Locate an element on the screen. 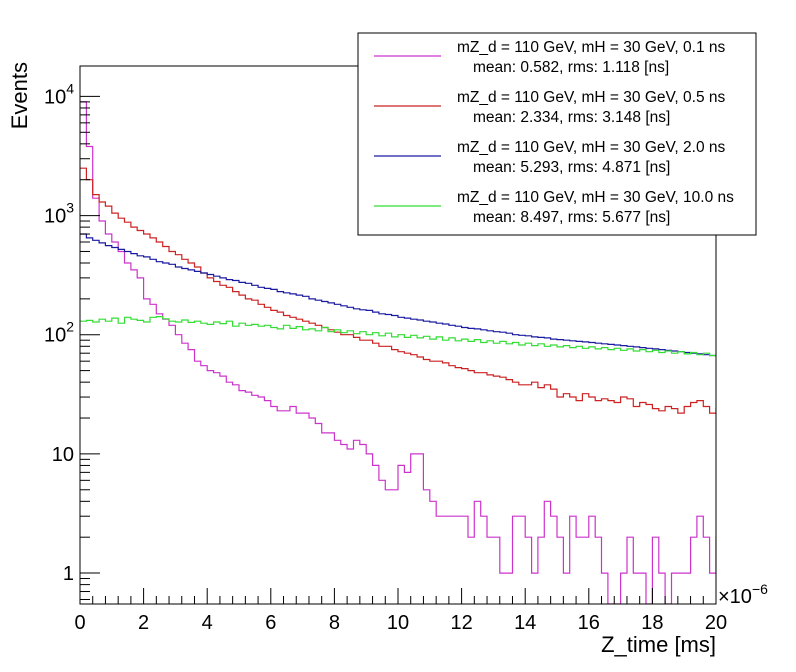 Image resolution: width=796 pixels, height=672 pixels. legend-series-name: mZ_d = 110 GeV, mH = 30 GeV, 0.5 ns is located at coordinates (591, 97).